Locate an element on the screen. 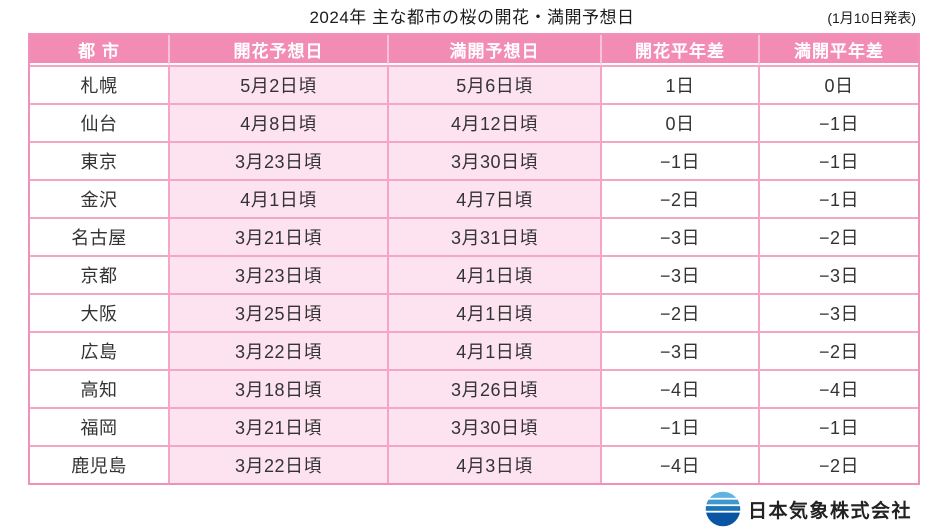 The image size is (940, 531). table-row: 東京 3月23日頃 3月30日頃 −1日 −1日 is located at coordinates (474, 162).